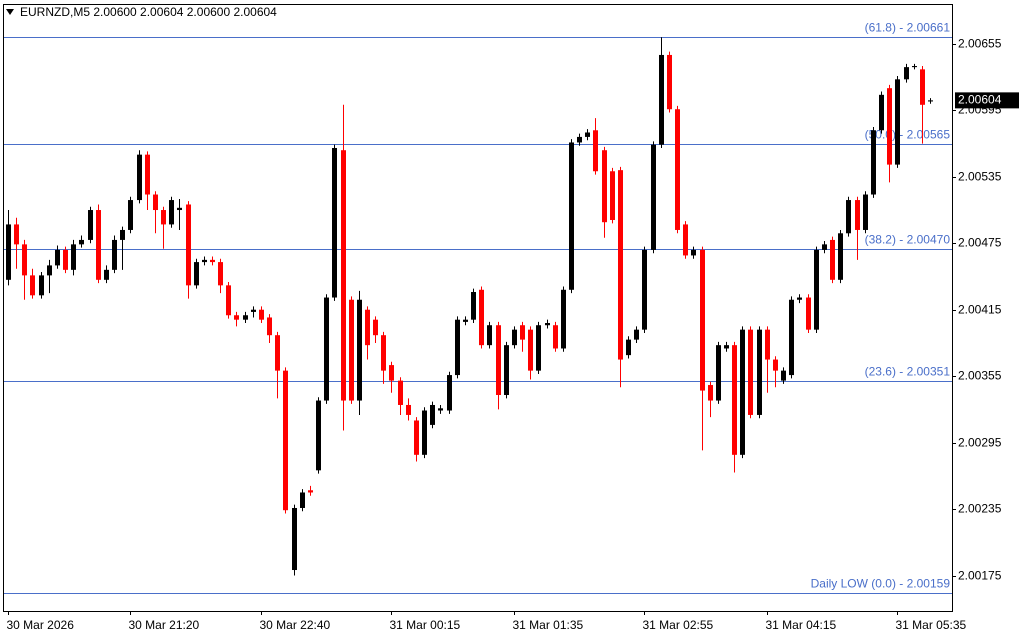  I want to click on x-tick-label: 31 Mar 04:15, so click(801, 625).